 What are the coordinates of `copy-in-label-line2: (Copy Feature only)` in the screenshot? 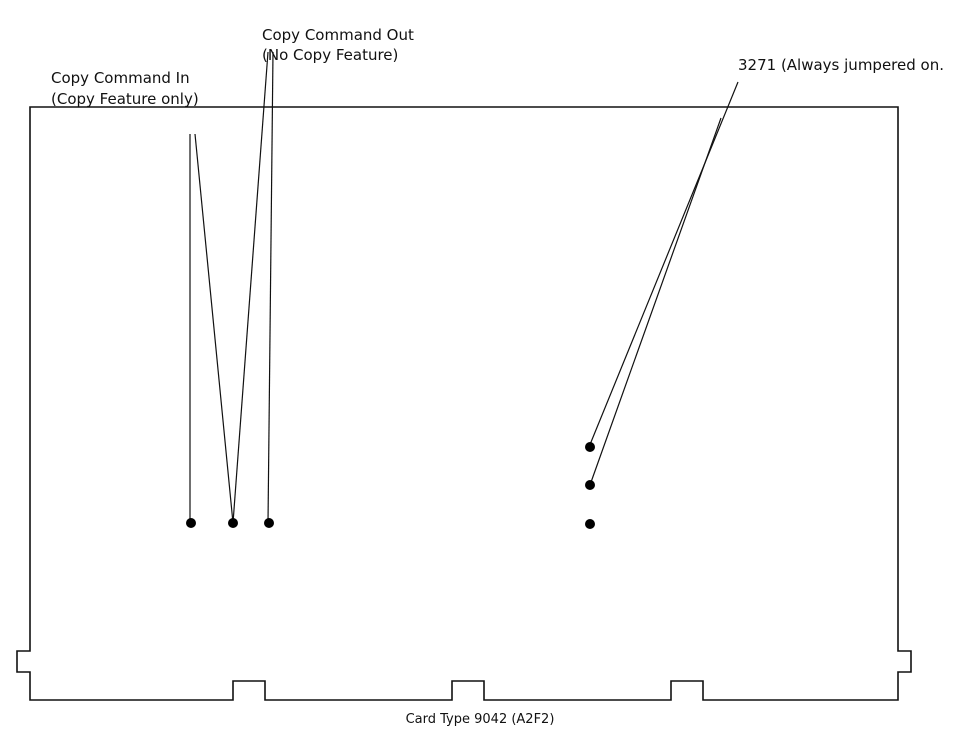 It's located at (125, 99).